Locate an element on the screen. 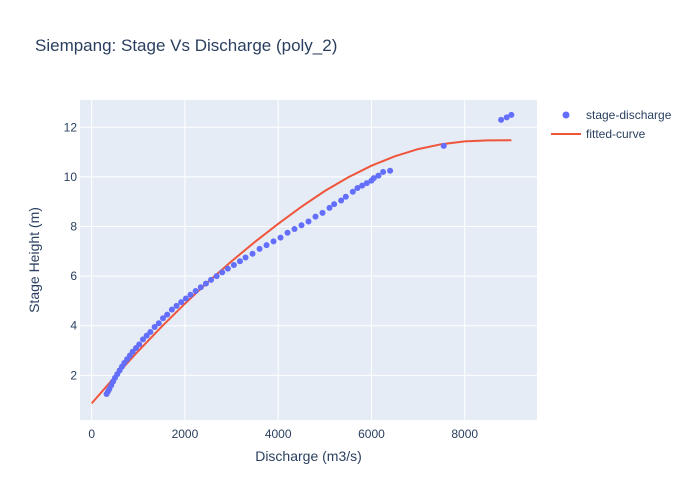 This screenshot has width=700, height=500. y-tick-label: 2 is located at coordinates (73, 375).